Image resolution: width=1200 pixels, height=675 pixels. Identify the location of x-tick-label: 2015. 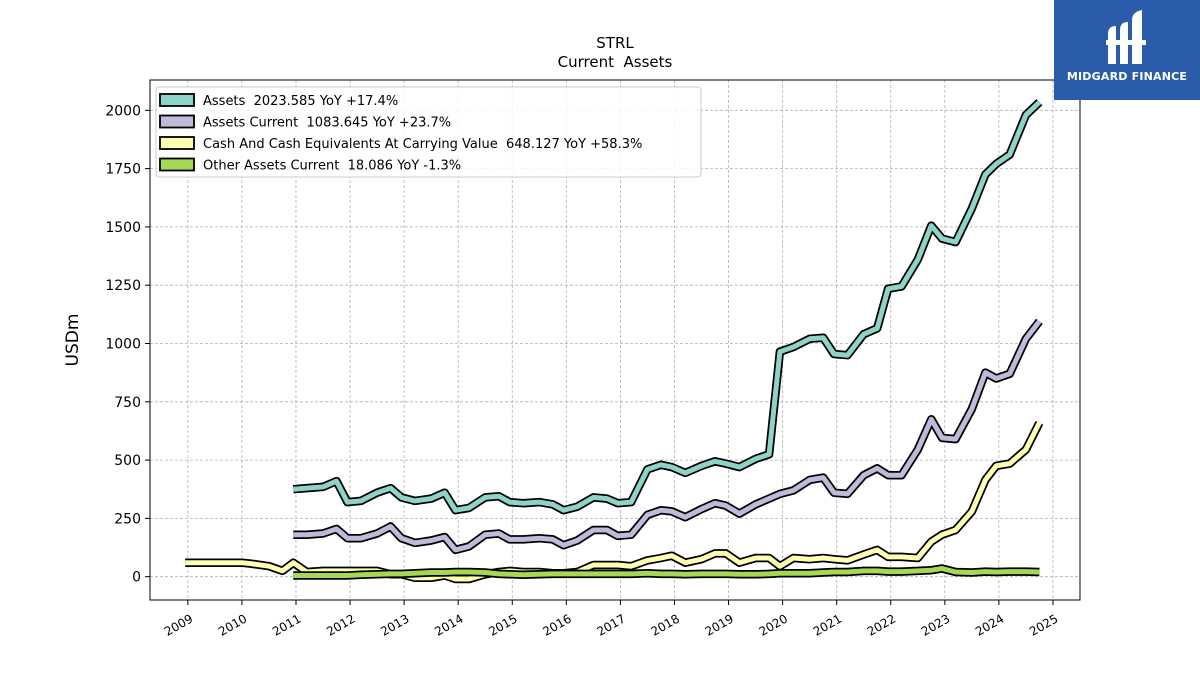
(502, 624).